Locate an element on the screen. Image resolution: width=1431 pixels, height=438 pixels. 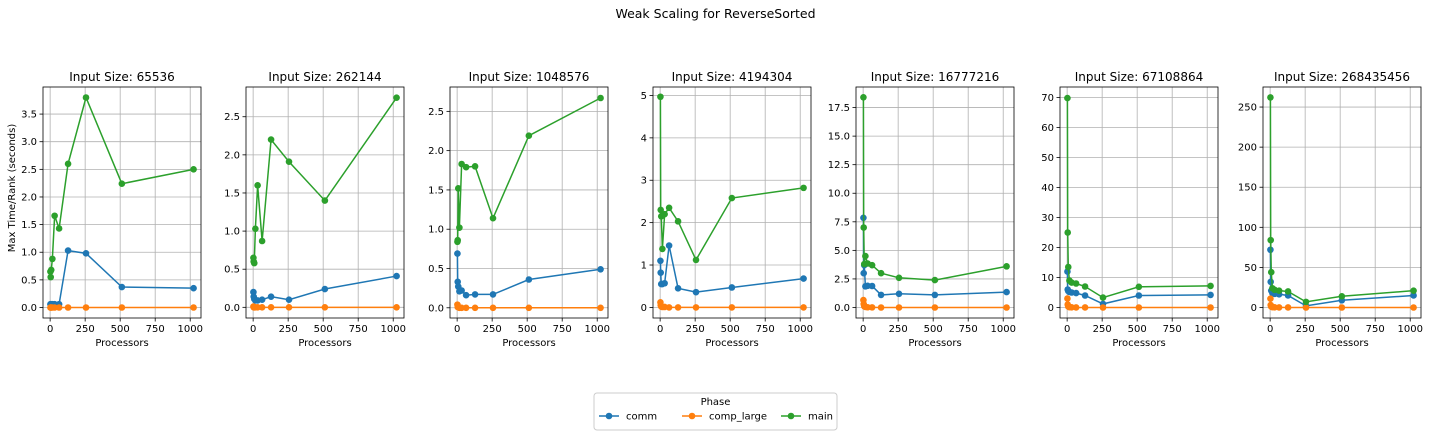
legend-entry-comm: comm is located at coordinates (628, 417).